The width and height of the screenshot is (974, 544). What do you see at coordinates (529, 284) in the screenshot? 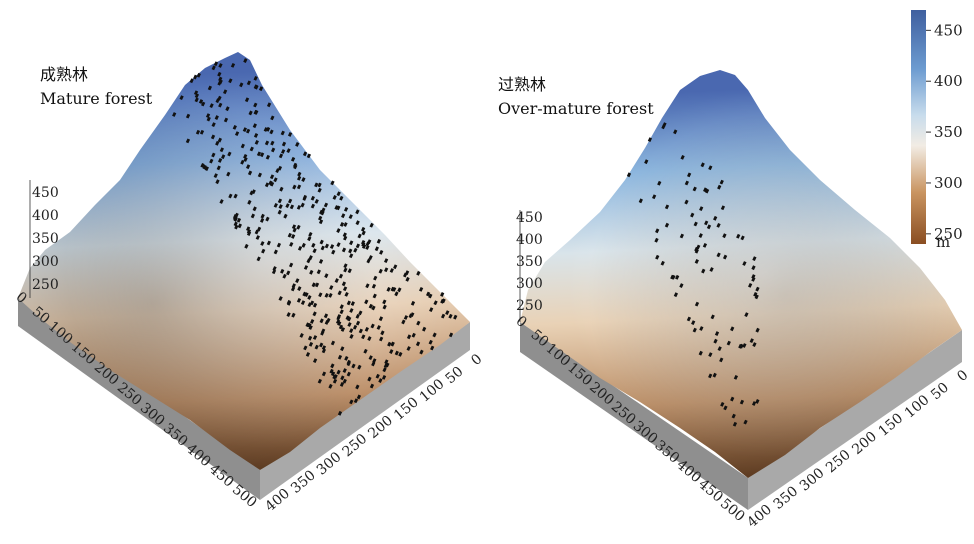
I see `z-tick-label-1-3: 300` at bounding box center [529, 284].